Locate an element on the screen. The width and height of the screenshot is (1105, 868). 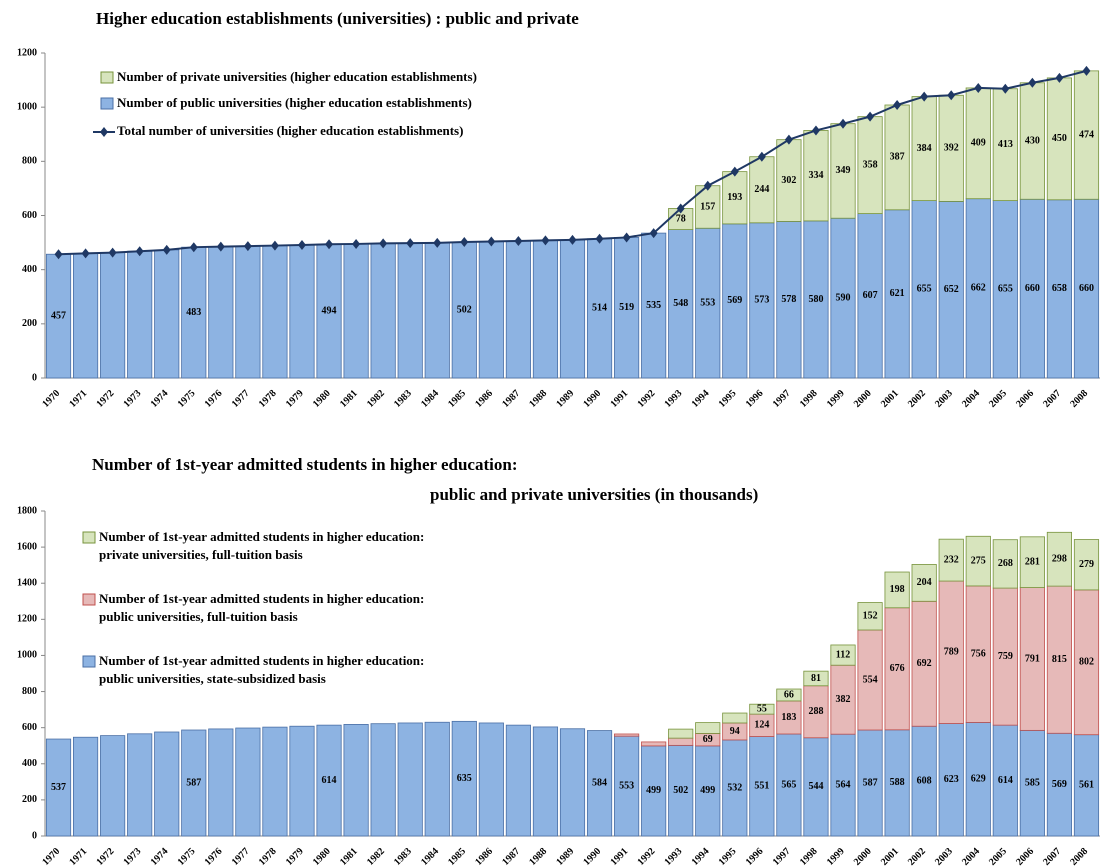
data-label: 578 is located at coordinates (788, 299).